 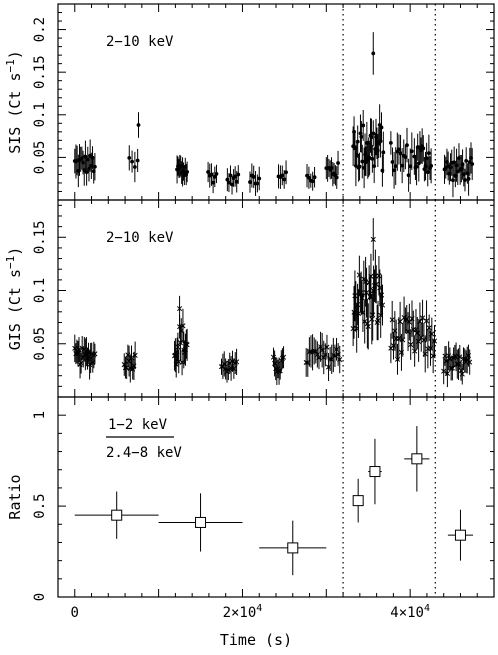 I want to click on y-tick-label: 1, so click(x=40, y=415).